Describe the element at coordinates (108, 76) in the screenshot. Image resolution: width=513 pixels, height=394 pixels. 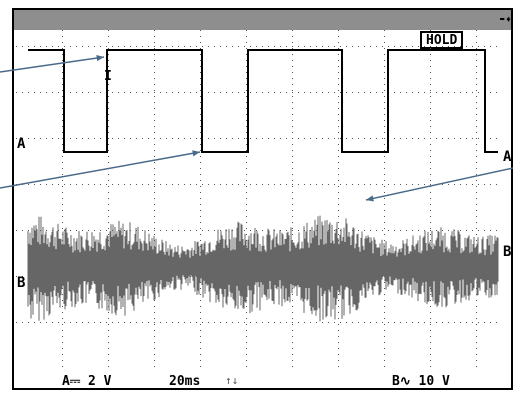
I see `cursor-icon: I` at that location.